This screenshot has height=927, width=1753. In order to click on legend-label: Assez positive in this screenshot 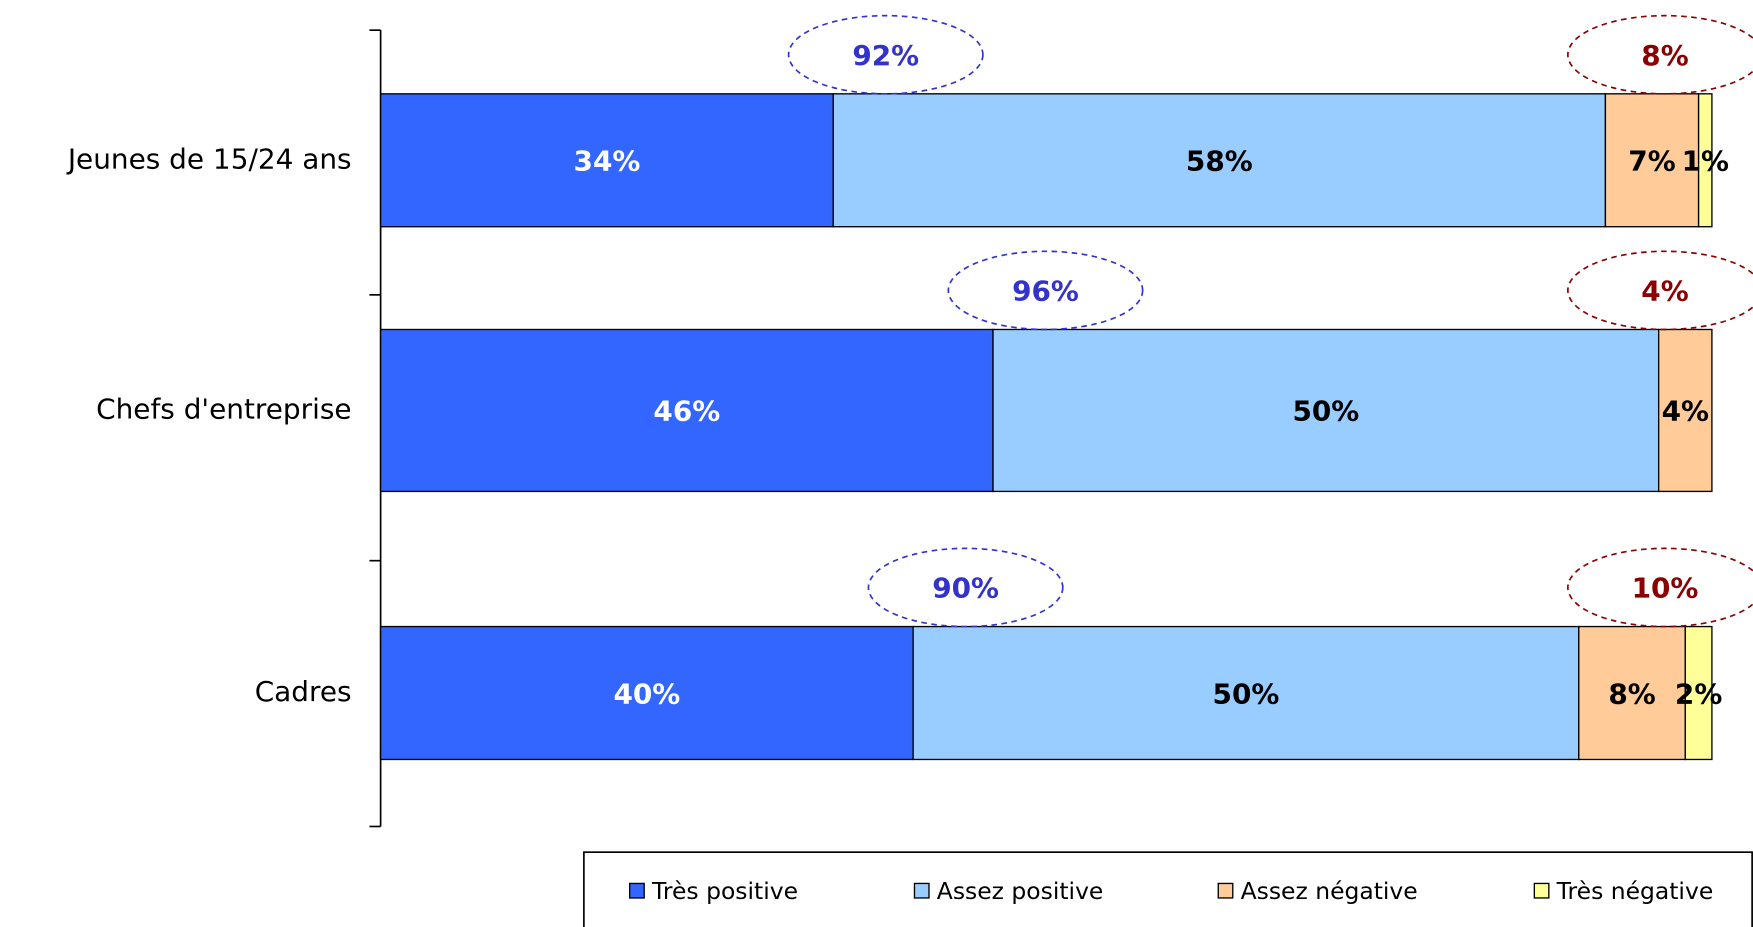, I will do `click(1020, 891)`.